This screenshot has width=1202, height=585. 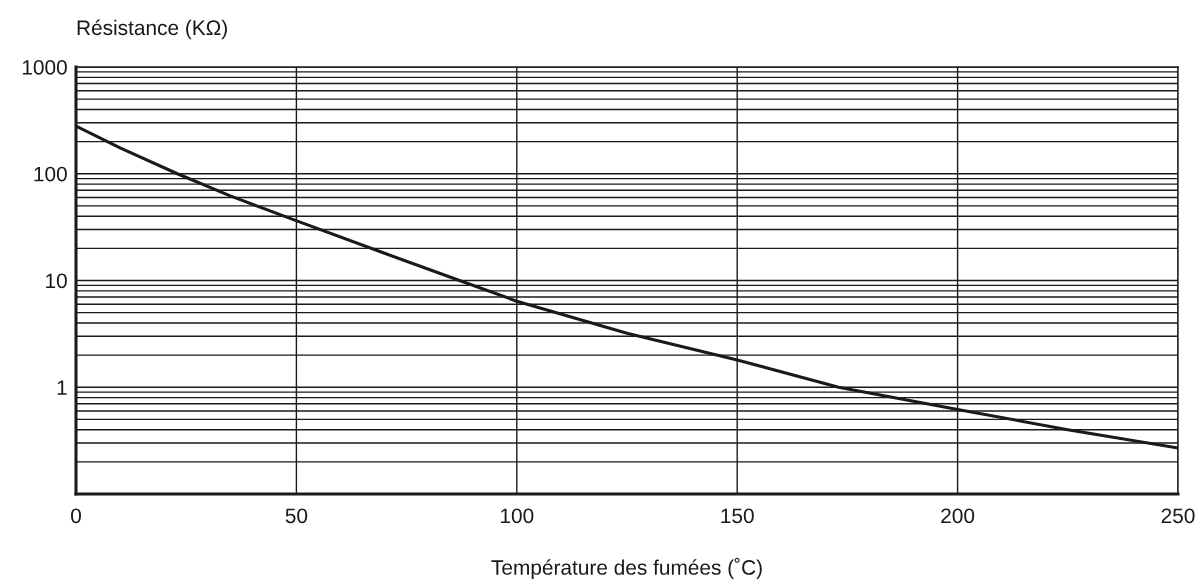 What do you see at coordinates (50, 174) in the screenshot?
I see `y-tick-label: 100` at bounding box center [50, 174].